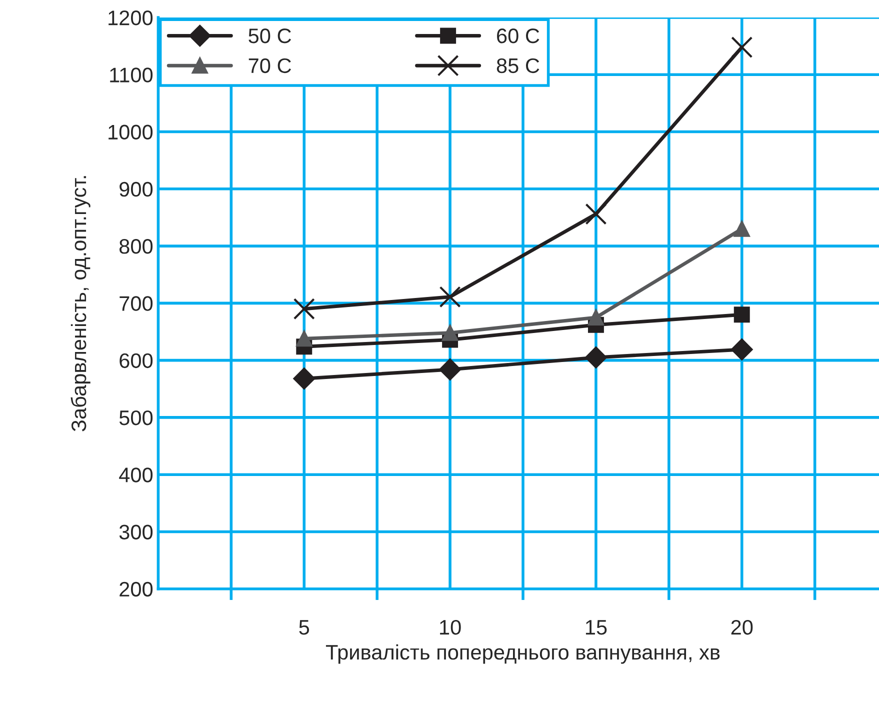 This screenshot has width=879, height=701. Describe the element at coordinates (518, 36) in the screenshot. I see `legend-label: 60 C` at that location.